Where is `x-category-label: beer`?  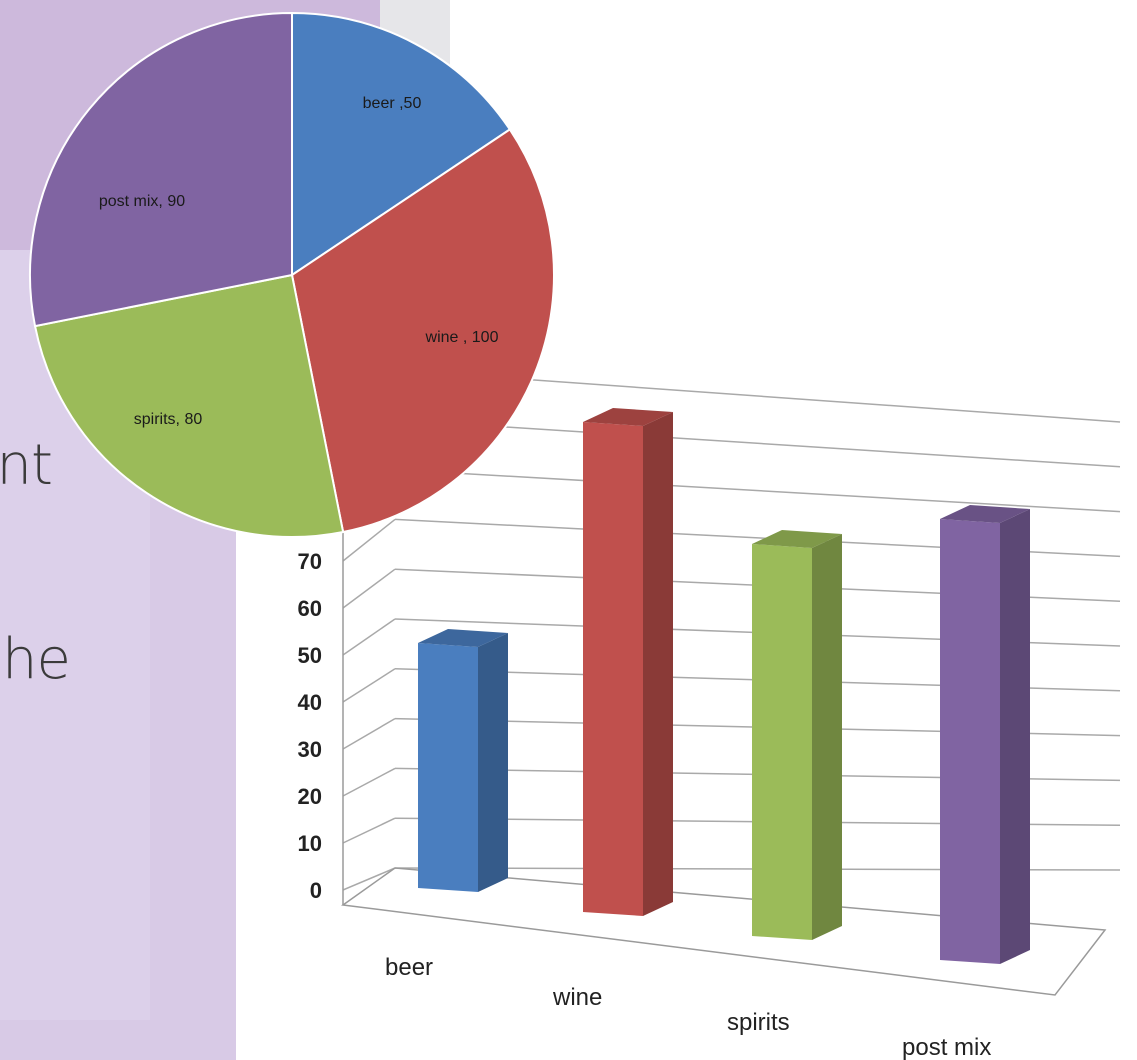 x-category-label: beer is located at coordinates (409, 967).